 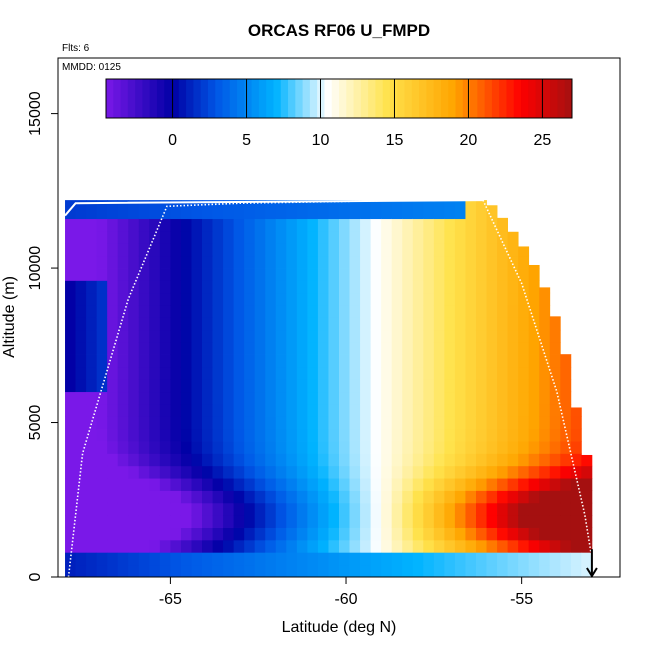 What do you see at coordinates (9, 317) in the screenshot?
I see `y-axis-label: Altitude (m)` at bounding box center [9, 317].